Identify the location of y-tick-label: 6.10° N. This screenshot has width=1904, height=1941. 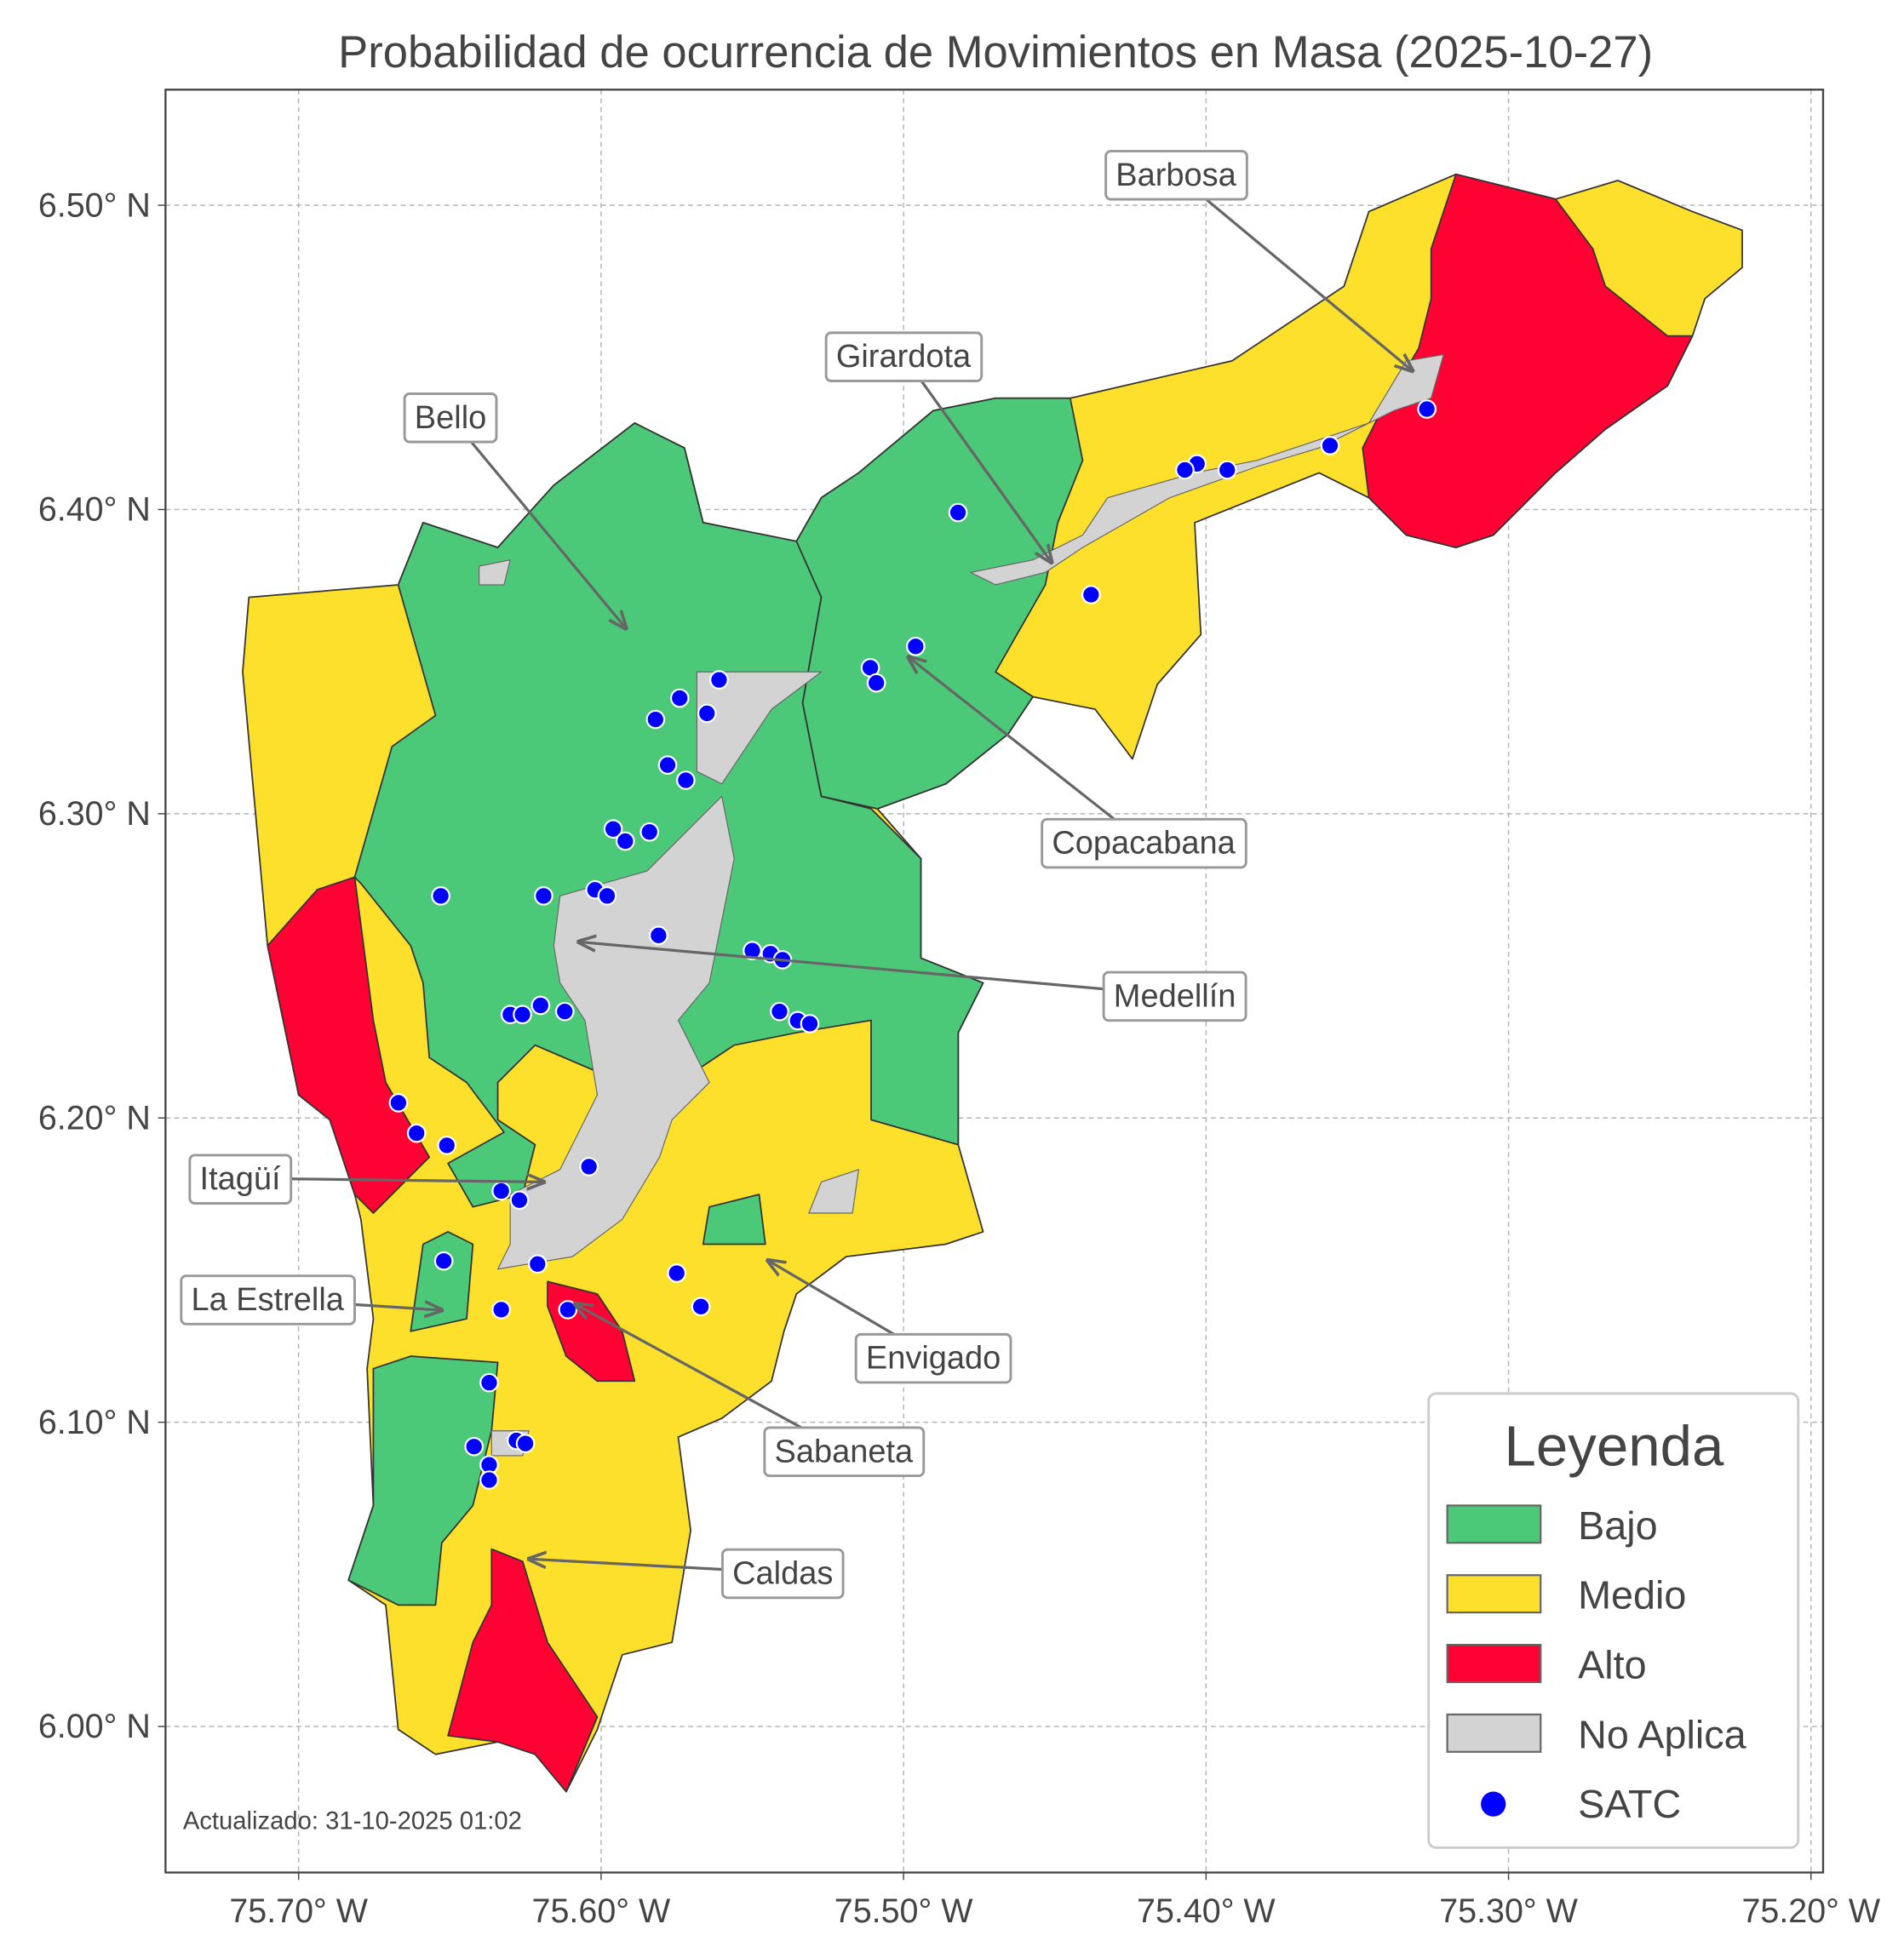
(95, 1422).